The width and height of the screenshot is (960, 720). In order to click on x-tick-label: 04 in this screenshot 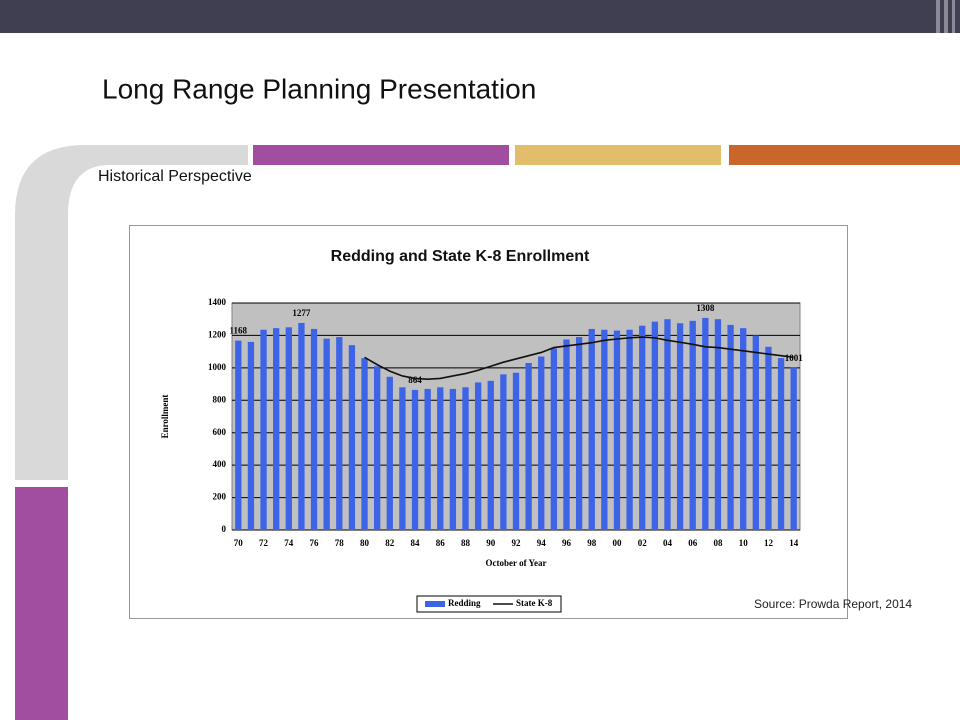, I will do `click(668, 543)`.